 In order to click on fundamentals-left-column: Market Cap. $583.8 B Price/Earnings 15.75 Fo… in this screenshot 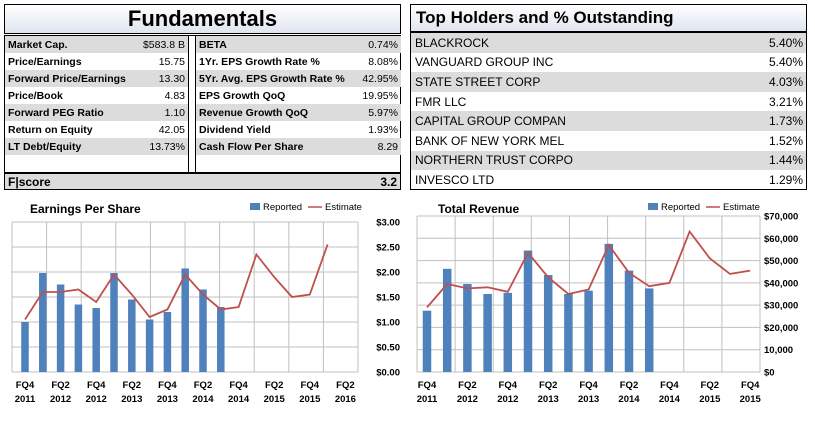, I will do `click(97, 104)`.